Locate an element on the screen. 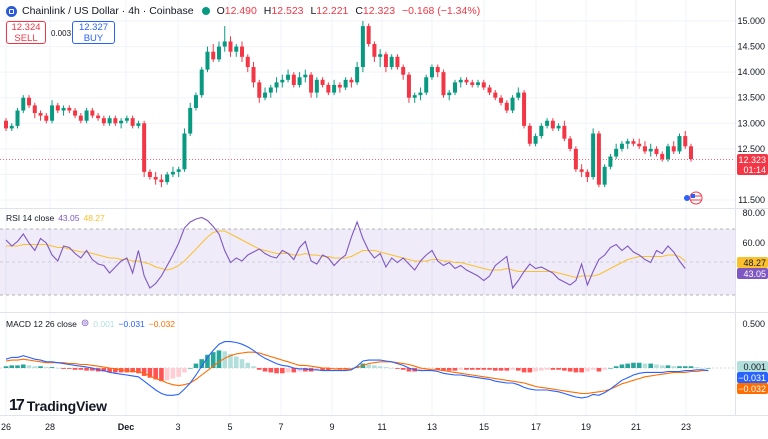 The width and height of the screenshot is (768, 439). rsi-ma-badge-text: 48.27 is located at coordinates (754, 263).